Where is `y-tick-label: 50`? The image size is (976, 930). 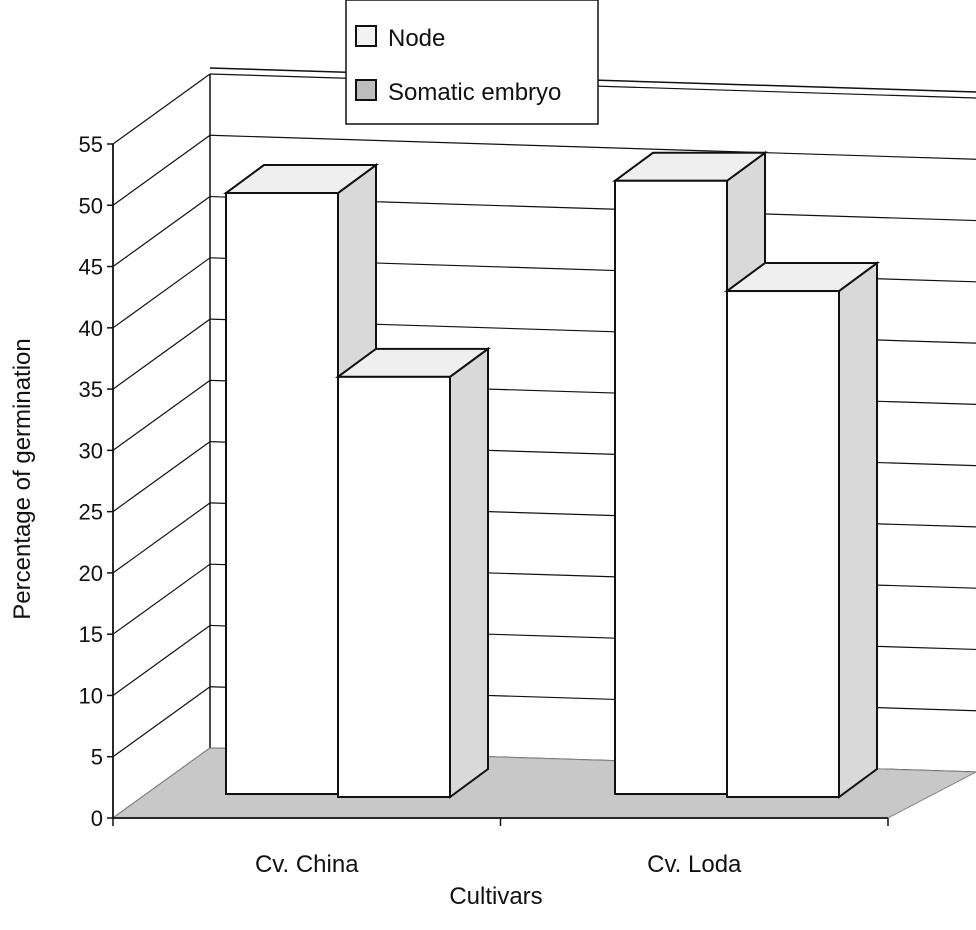 y-tick-label: 50 is located at coordinates (91, 205).